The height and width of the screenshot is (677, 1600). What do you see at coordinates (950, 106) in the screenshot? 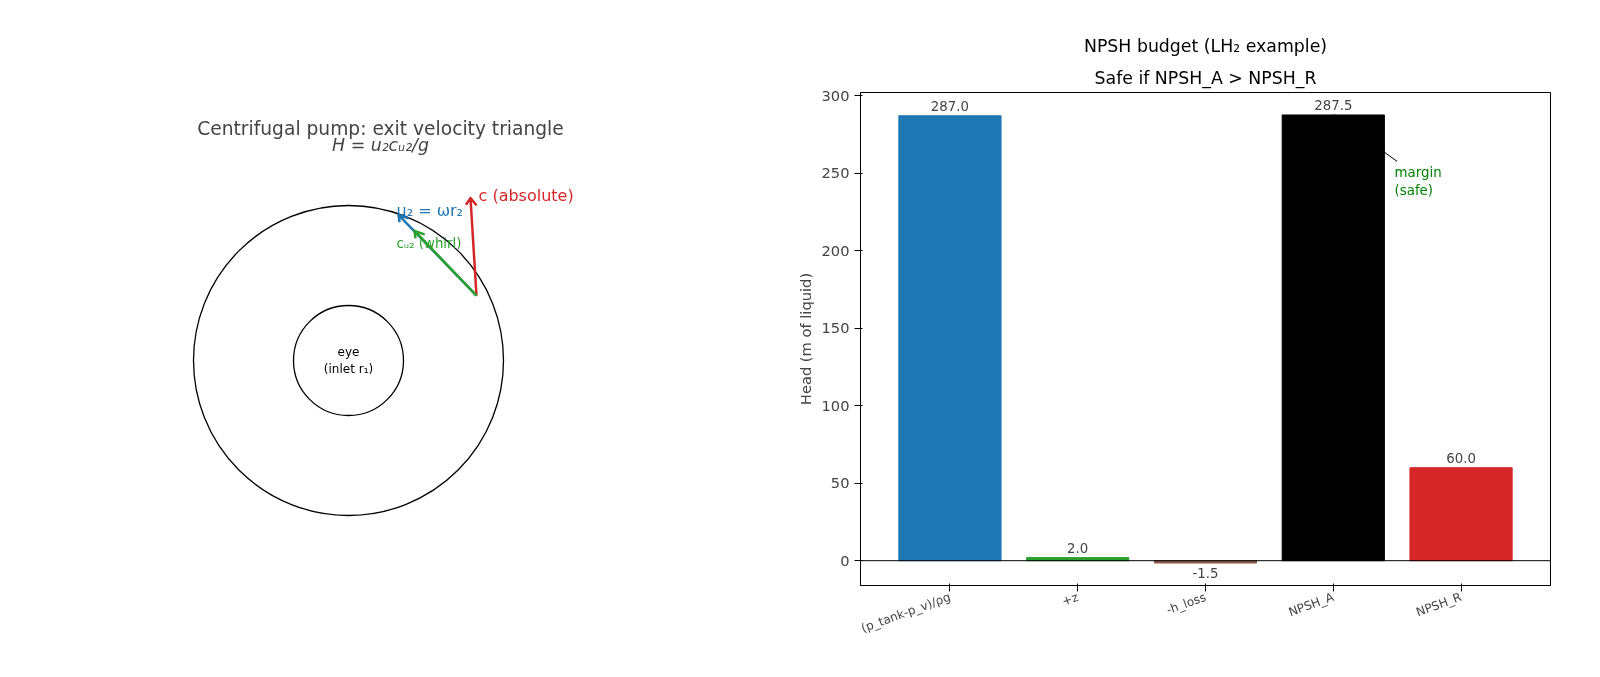
I see `data-label: 287.0` at bounding box center [950, 106].